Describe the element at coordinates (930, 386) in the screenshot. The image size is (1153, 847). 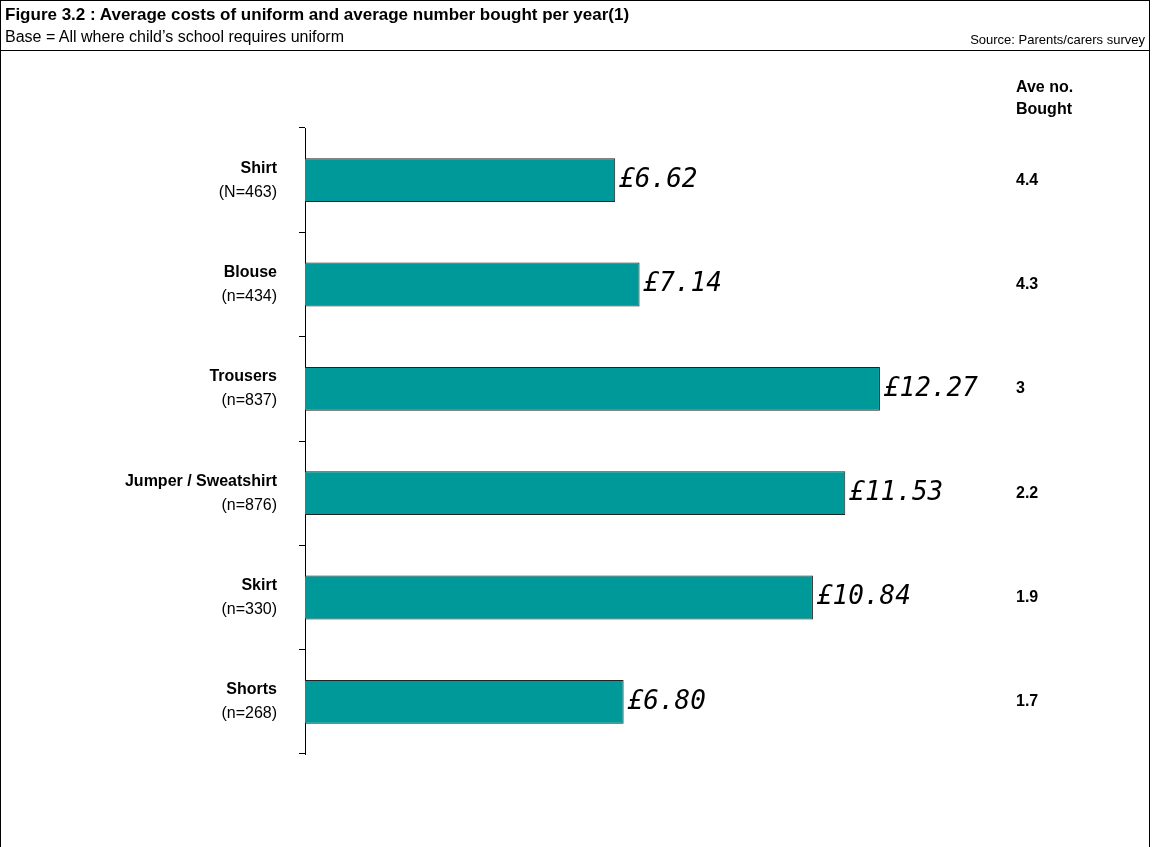
I see `data-label: £12.27` at that location.